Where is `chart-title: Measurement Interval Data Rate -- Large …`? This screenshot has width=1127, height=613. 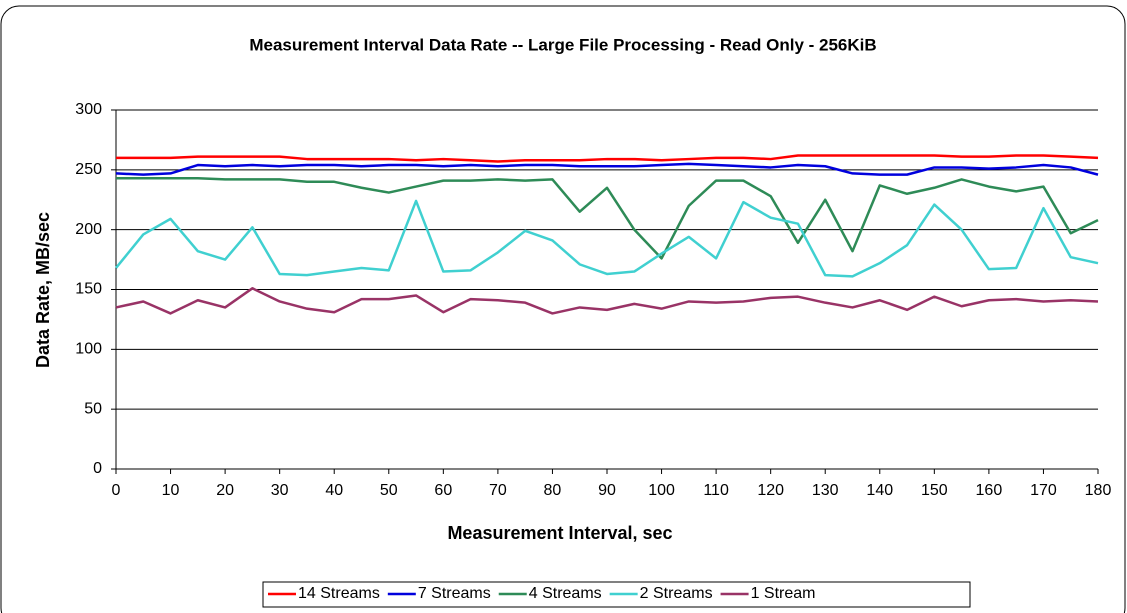
chart-title: Measurement Interval Data Rate -- Large … is located at coordinates (562, 44).